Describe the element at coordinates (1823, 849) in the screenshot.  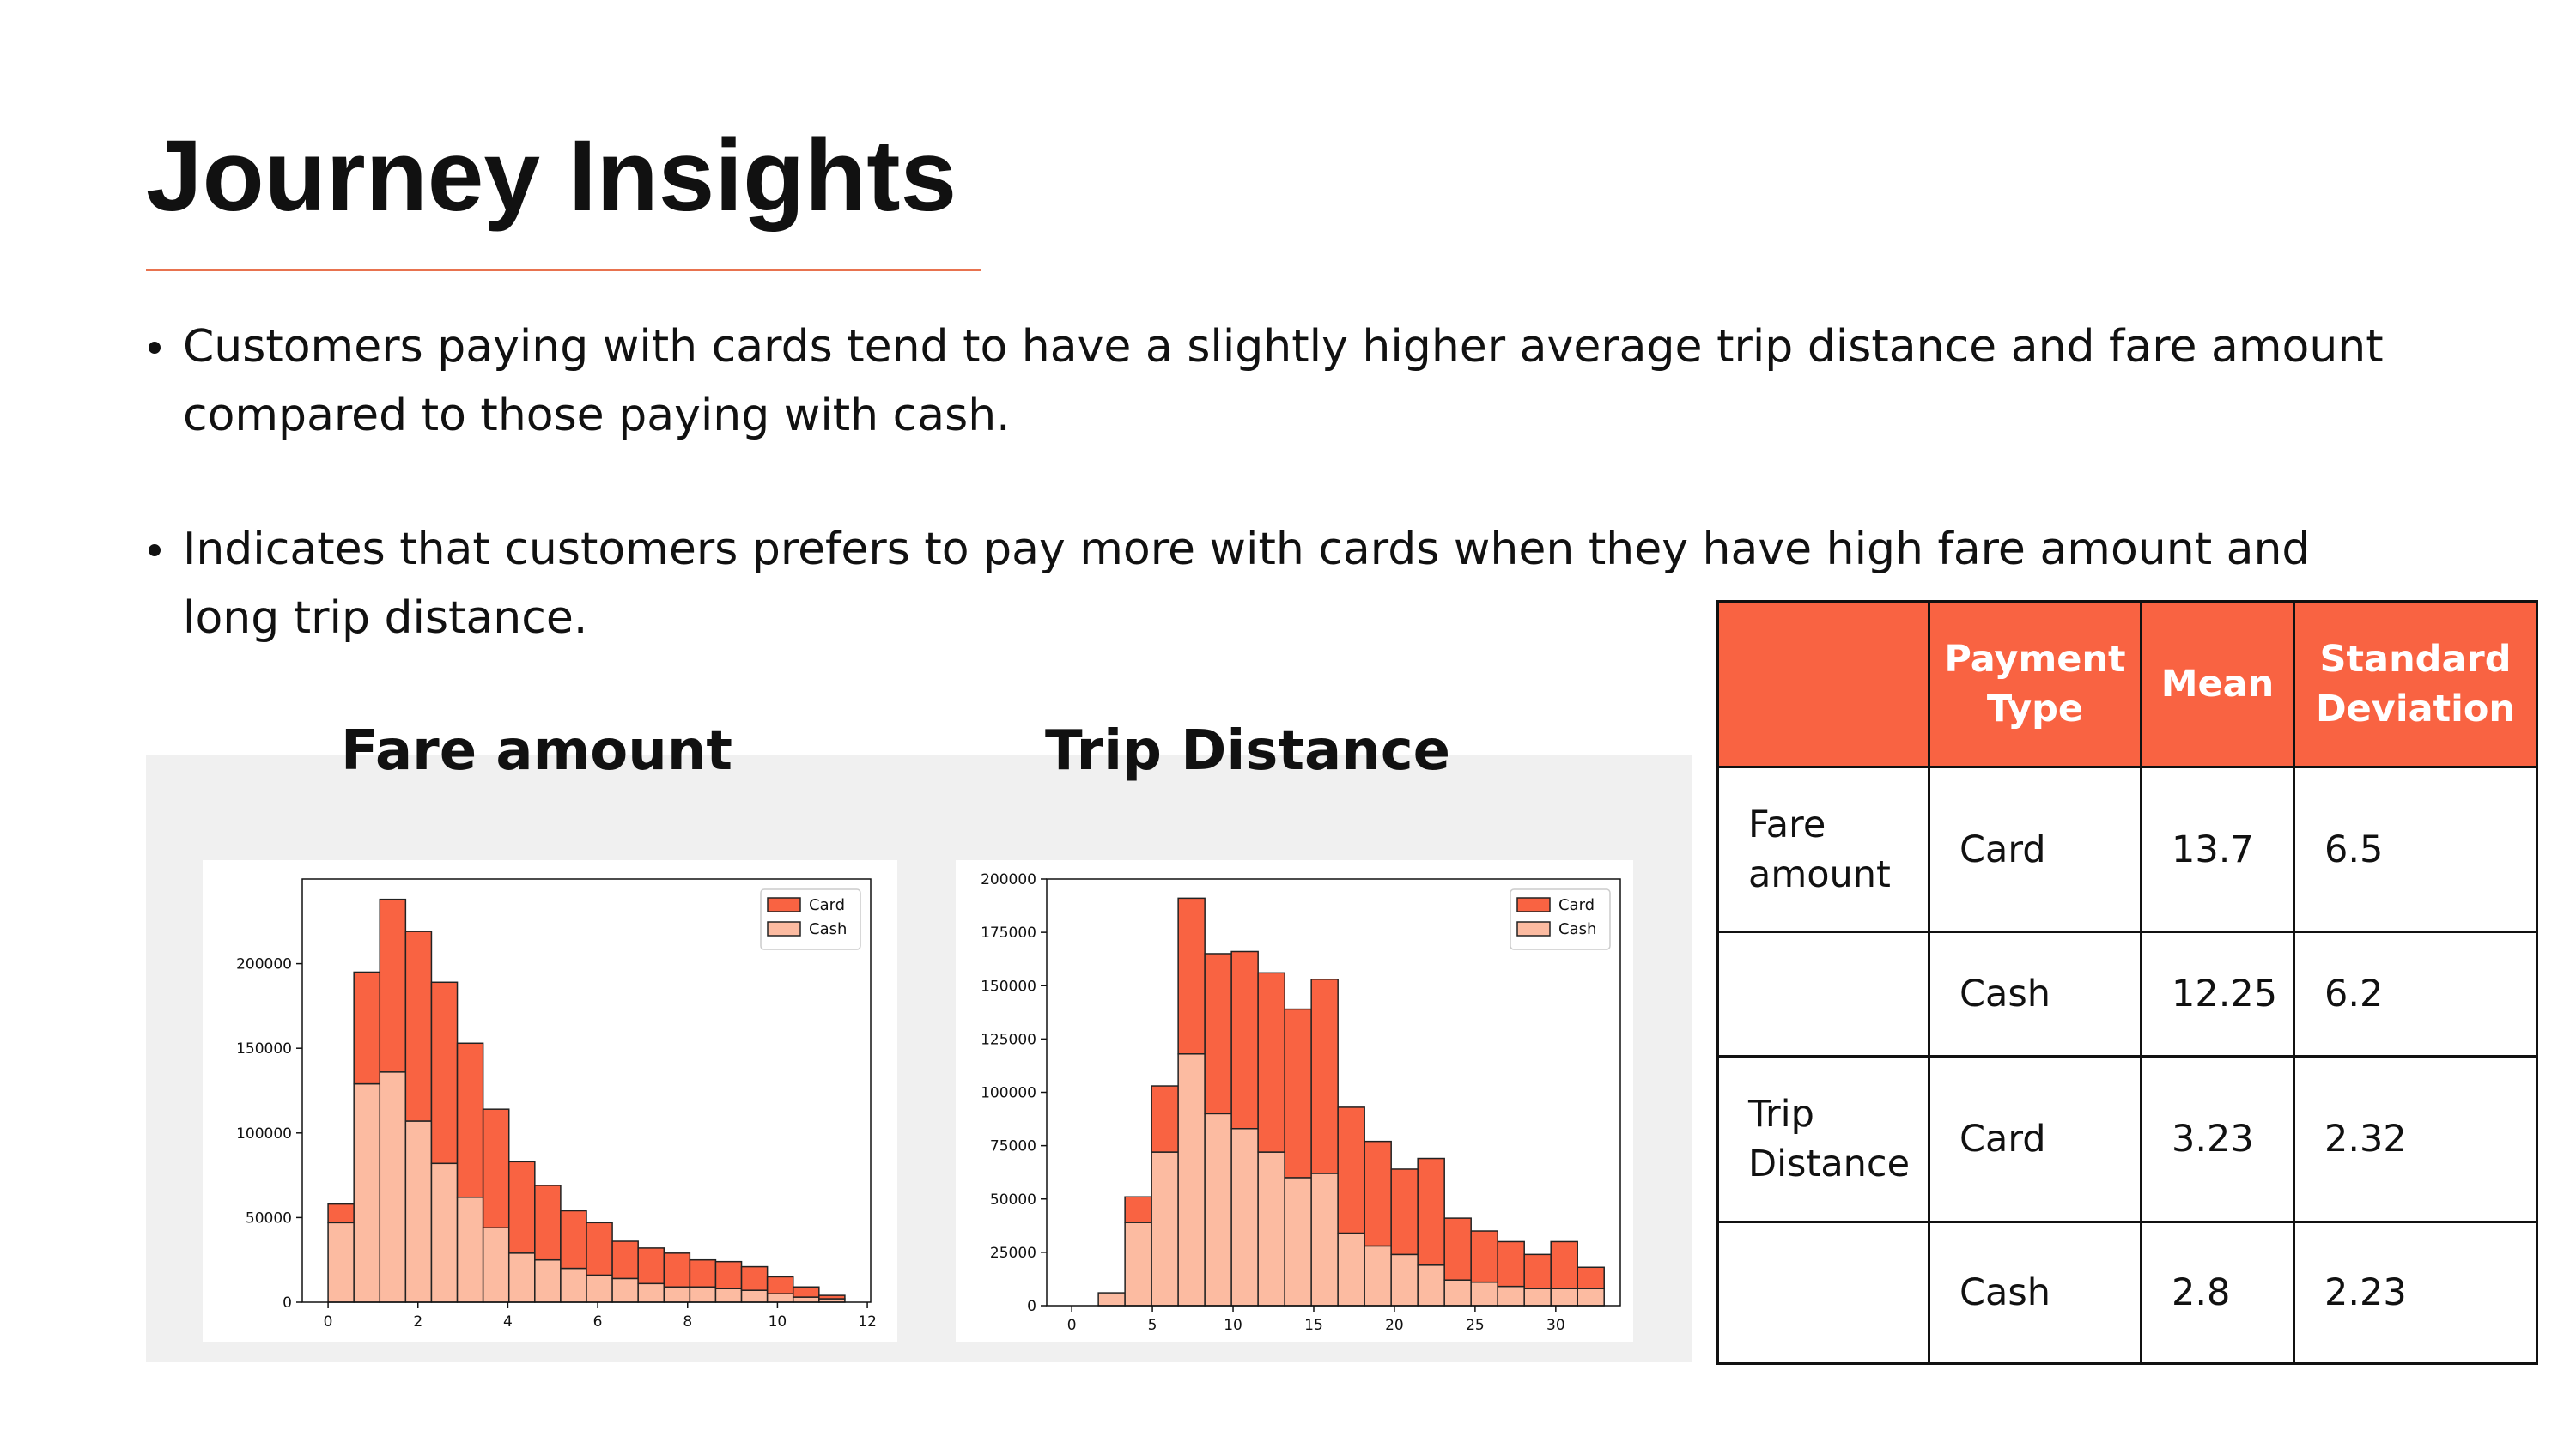
I see `group-cell: Fare amount` at that location.